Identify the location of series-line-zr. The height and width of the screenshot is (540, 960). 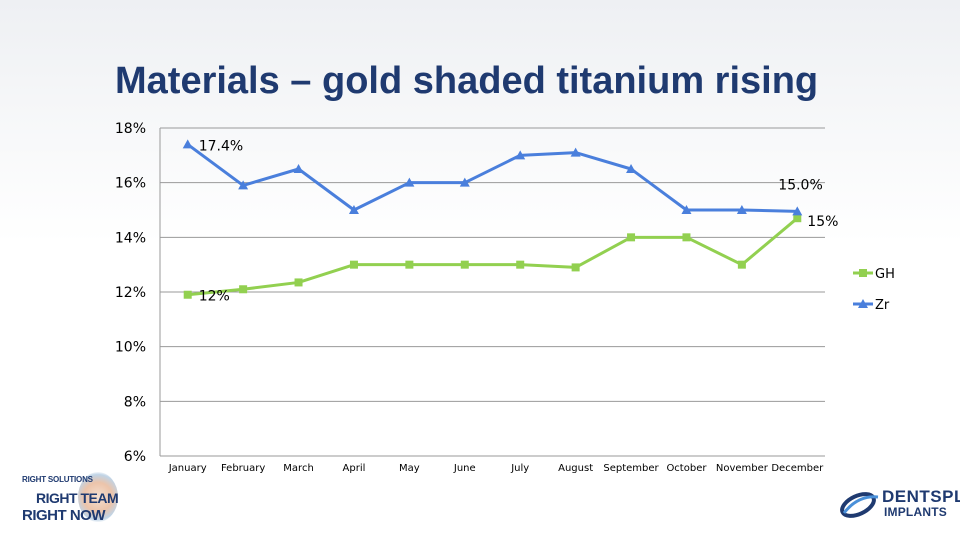
(492, 178).